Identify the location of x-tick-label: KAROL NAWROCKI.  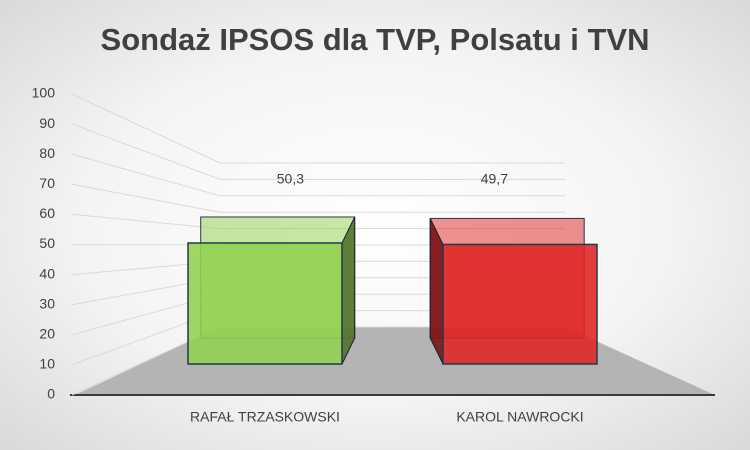
(519, 417).